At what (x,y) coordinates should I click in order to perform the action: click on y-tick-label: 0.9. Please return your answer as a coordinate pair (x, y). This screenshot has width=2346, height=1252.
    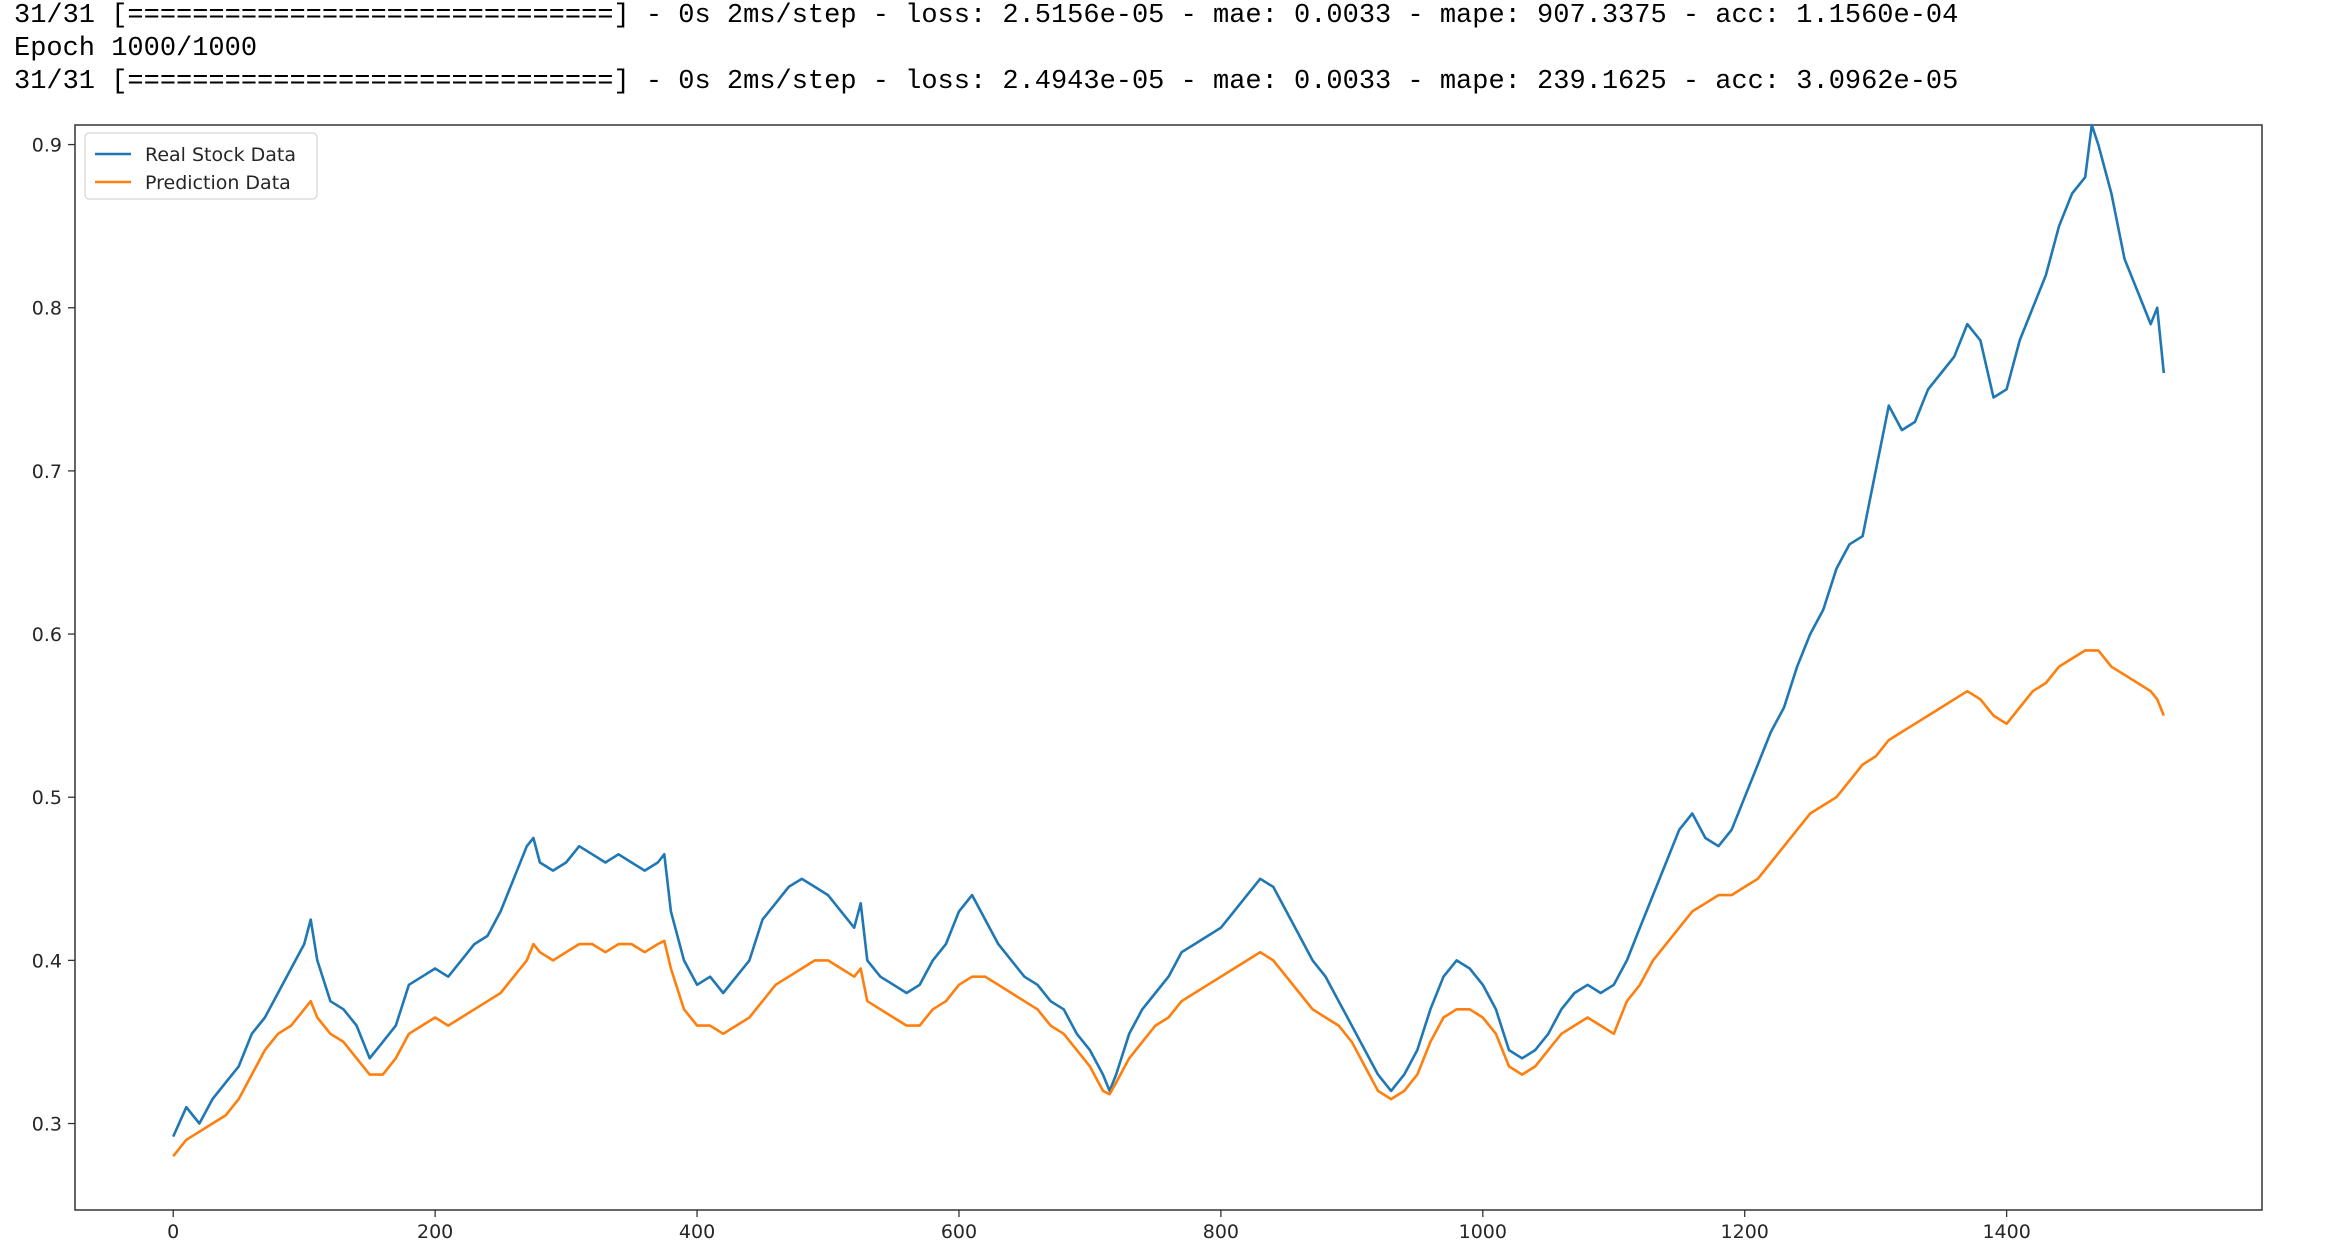
    Looking at the image, I should click on (47, 146).